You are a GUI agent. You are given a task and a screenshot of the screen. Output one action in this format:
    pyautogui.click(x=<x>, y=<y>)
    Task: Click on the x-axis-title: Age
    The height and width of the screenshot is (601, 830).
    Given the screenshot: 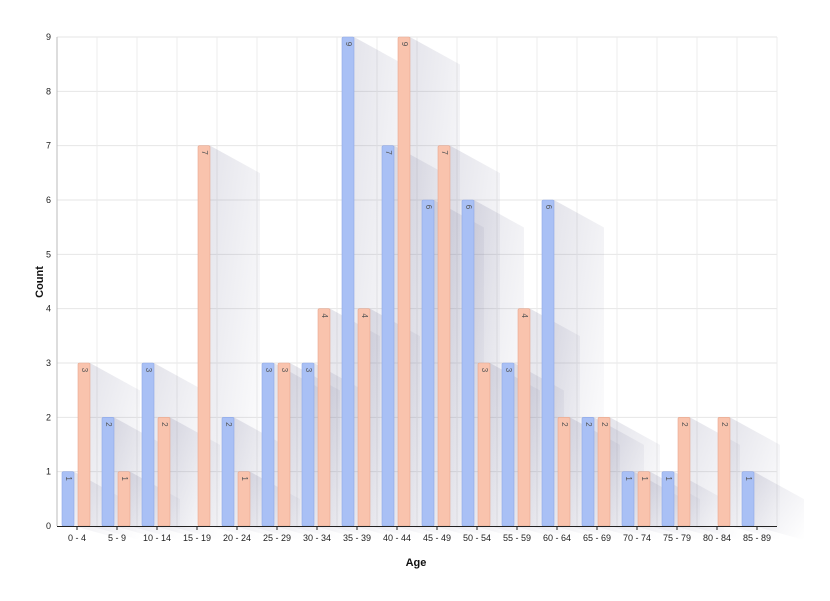 What is the action you would take?
    pyautogui.click(x=416, y=563)
    